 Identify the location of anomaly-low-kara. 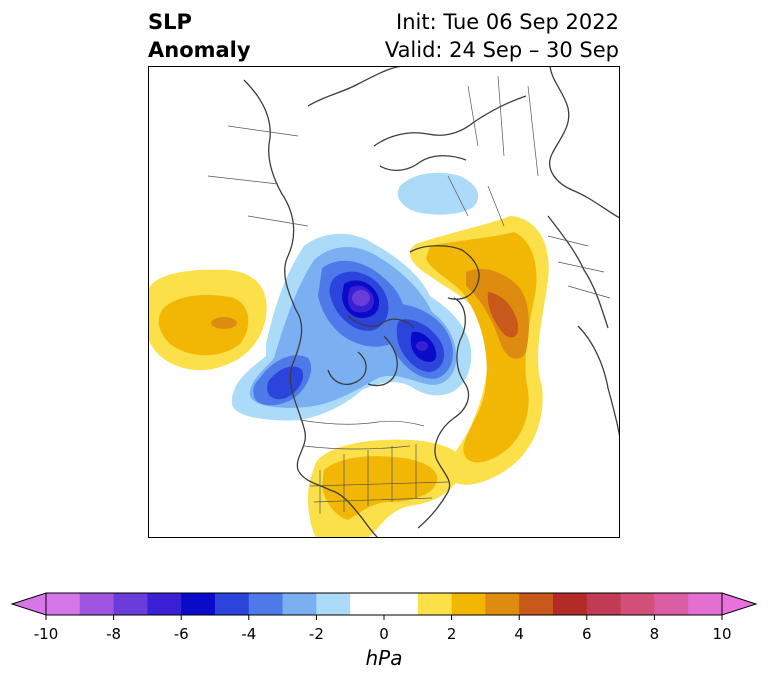
(438, 193).